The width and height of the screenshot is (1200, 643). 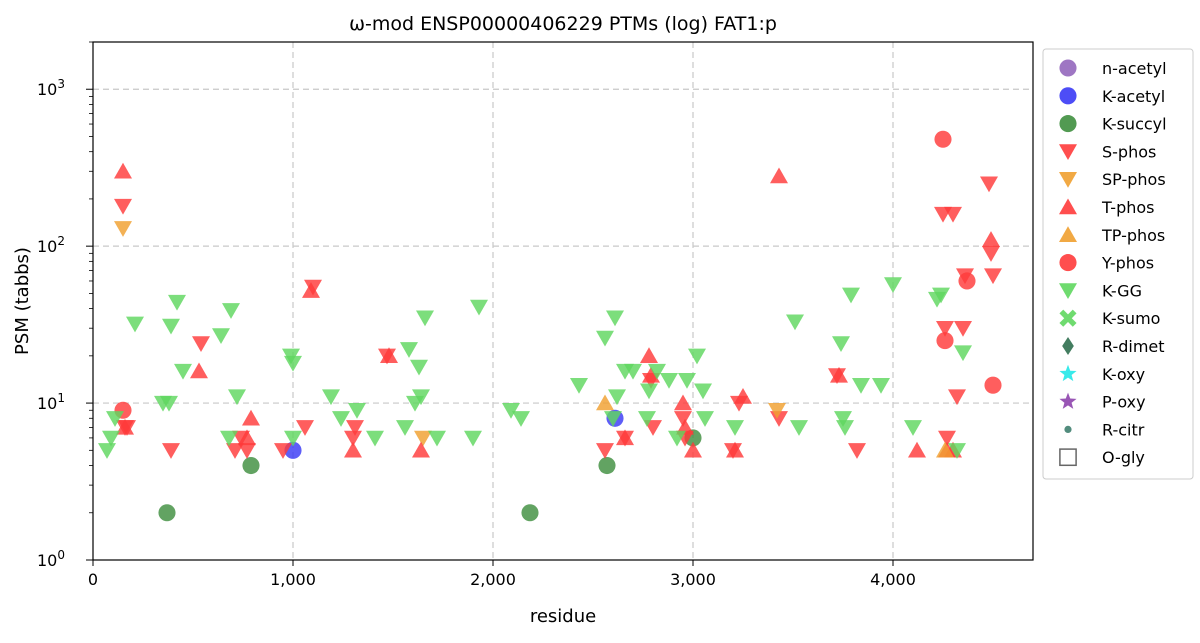 What do you see at coordinates (563, 616) in the screenshot?
I see `x-axis-label: residue` at bounding box center [563, 616].